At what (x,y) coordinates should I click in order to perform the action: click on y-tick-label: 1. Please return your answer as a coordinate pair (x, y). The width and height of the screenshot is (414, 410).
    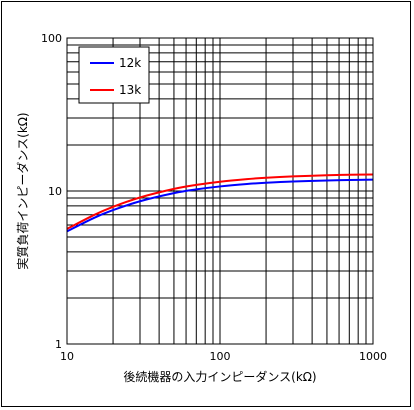
    Looking at the image, I should click on (58, 344).